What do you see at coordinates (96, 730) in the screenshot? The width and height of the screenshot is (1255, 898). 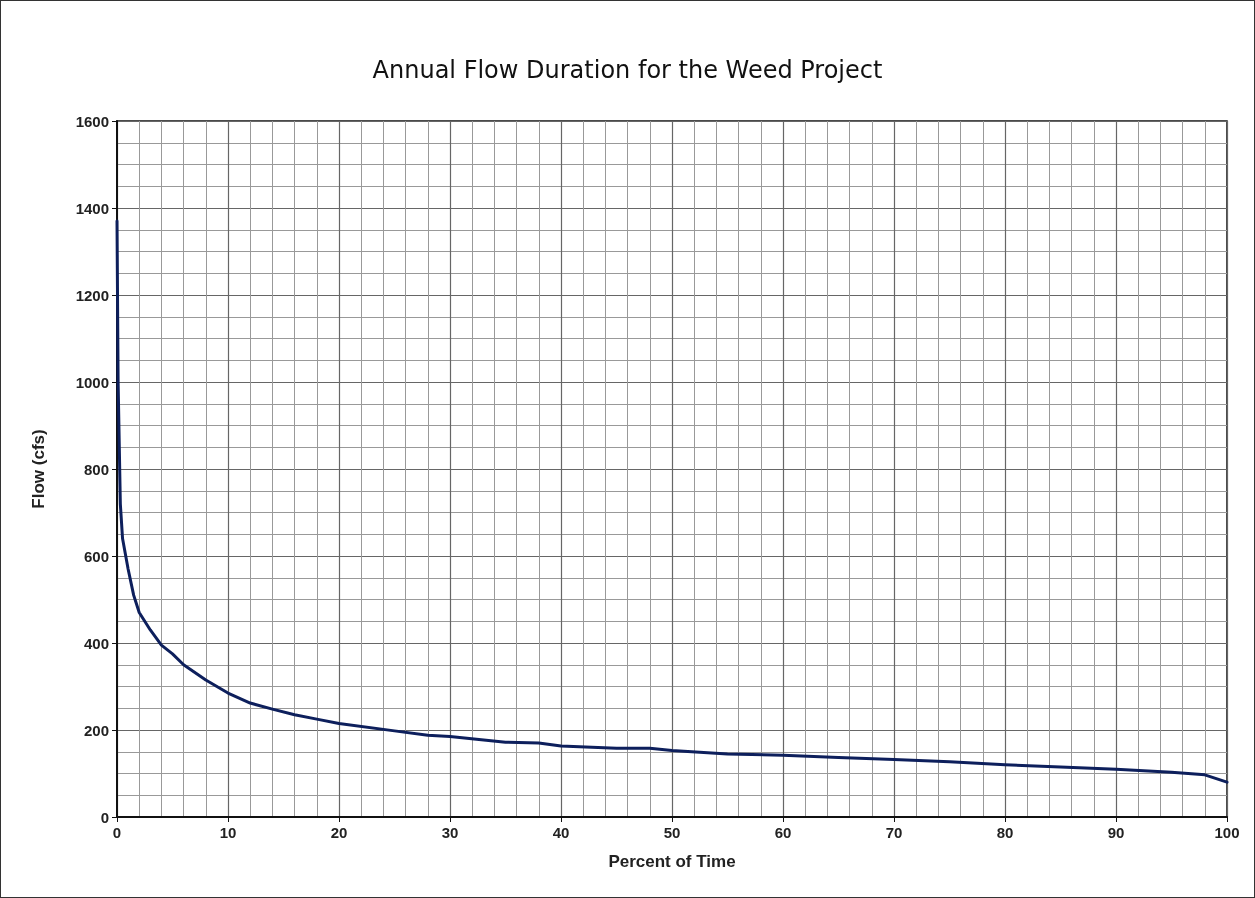 I see `y-tick-label: 200` at bounding box center [96, 730].